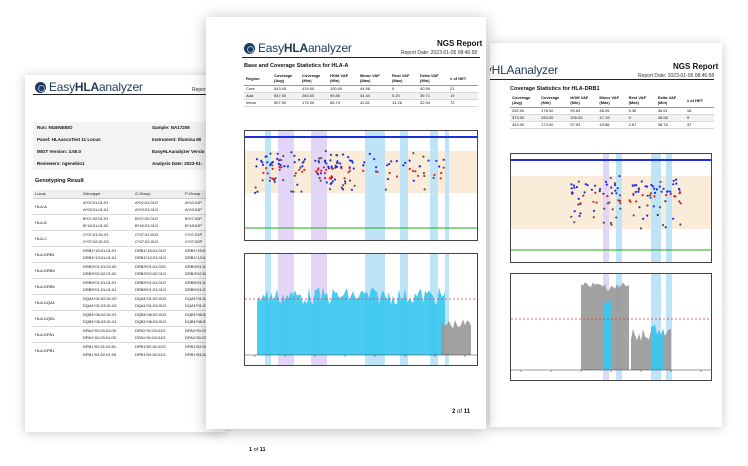 The image size is (748, 466). I want to click on pgroup-cell: B*07:02P, so click(204, 217).